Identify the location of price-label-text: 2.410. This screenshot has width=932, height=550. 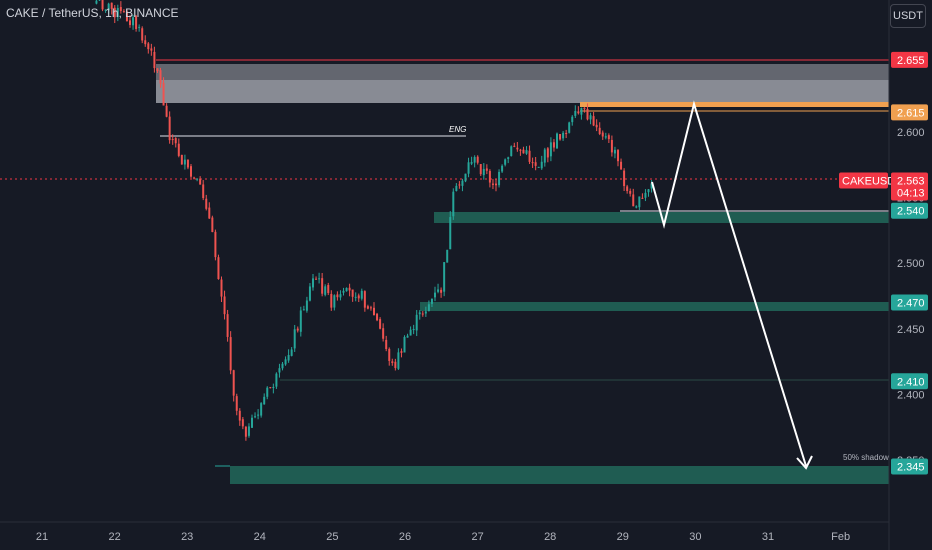
(911, 382).